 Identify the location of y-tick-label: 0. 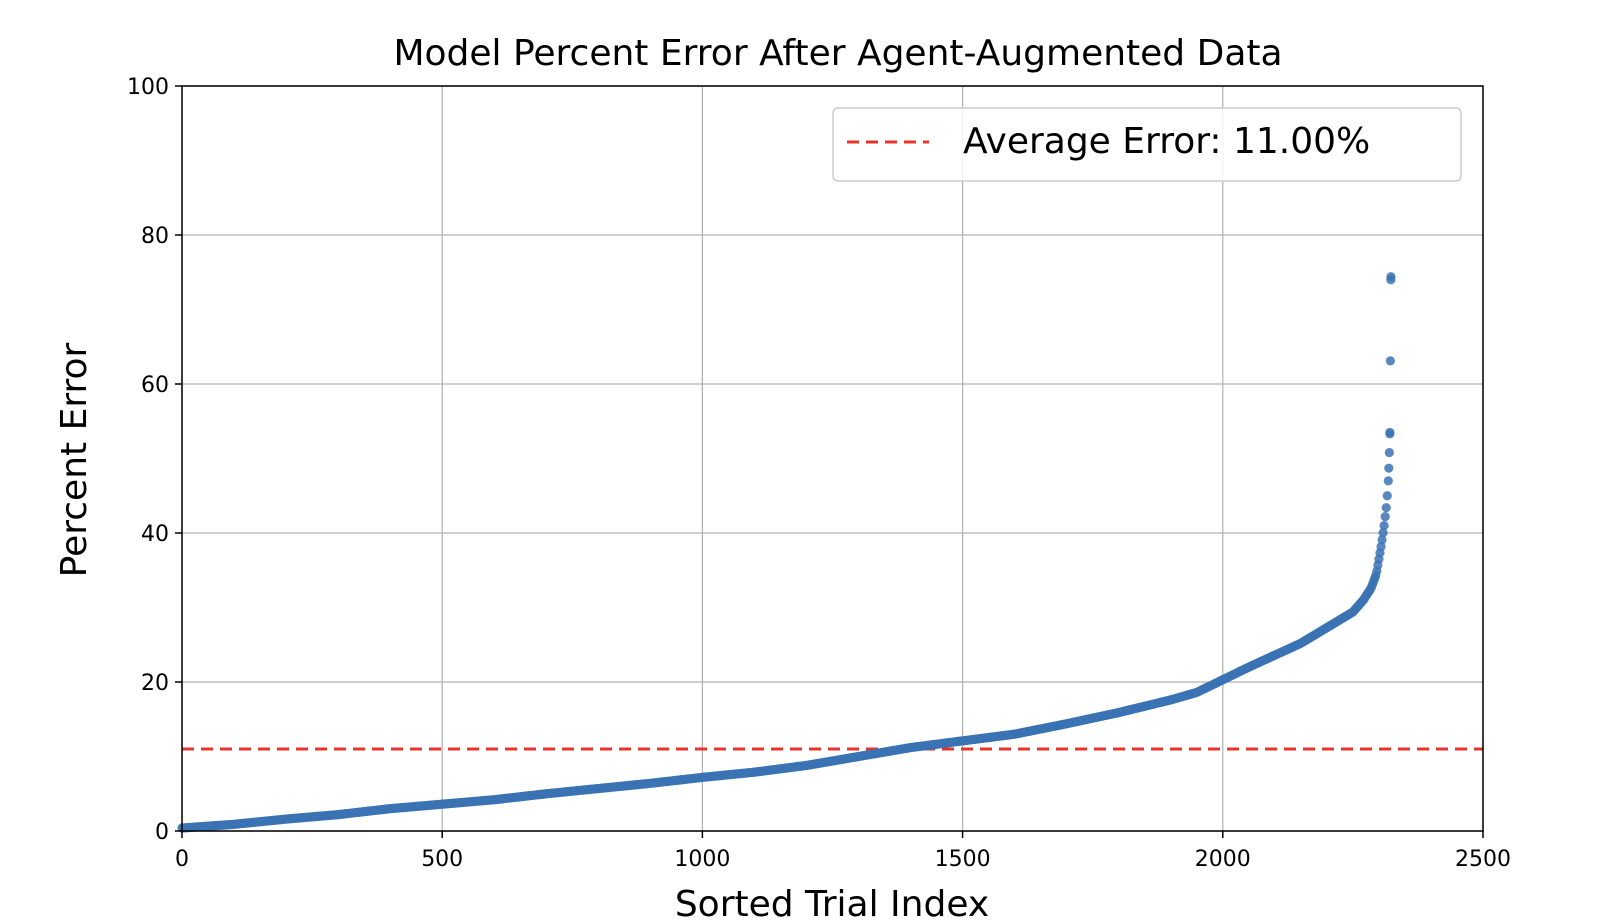
(162, 832).